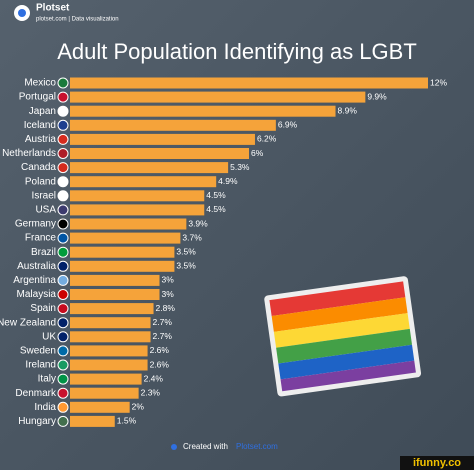  What do you see at coordinates (174, 447) in the screenshot?
I see `footer-icon` at bounding box center [174, 447].